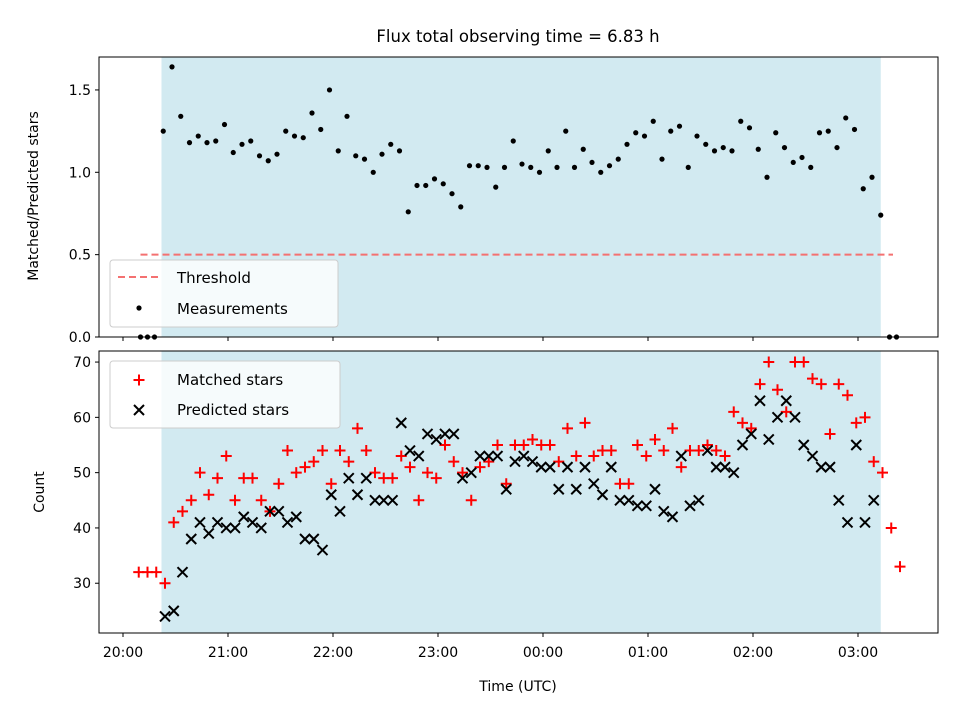  Describe the element at coordinates (139, 410) in the screenshot. I see `legend-predicted-swatch` at that location.